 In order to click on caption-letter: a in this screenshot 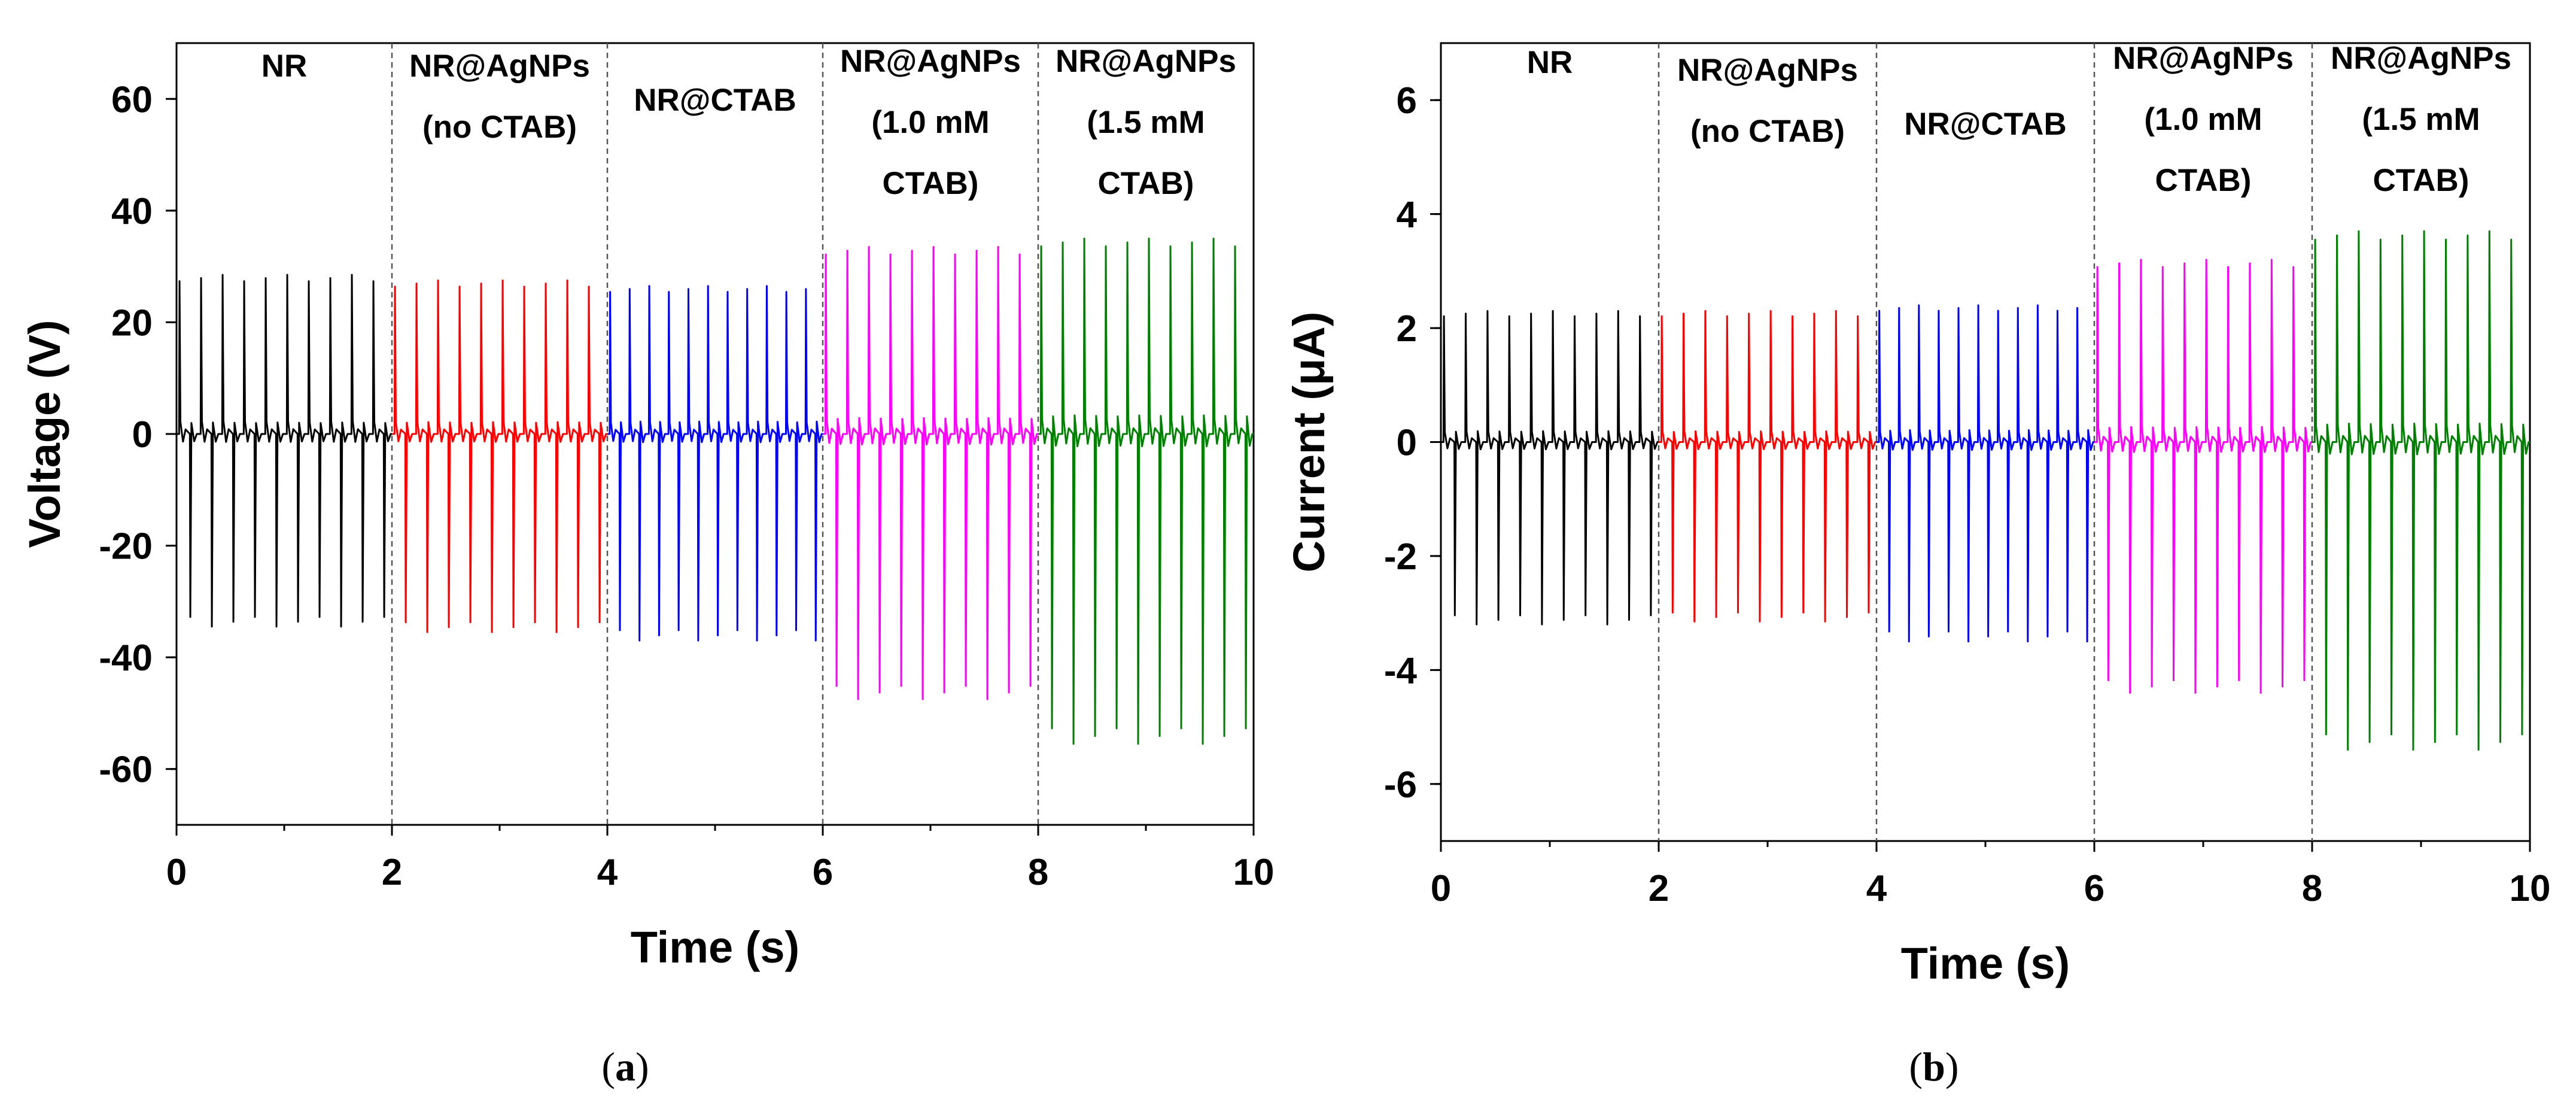, I will do `click(625, 1067)`.